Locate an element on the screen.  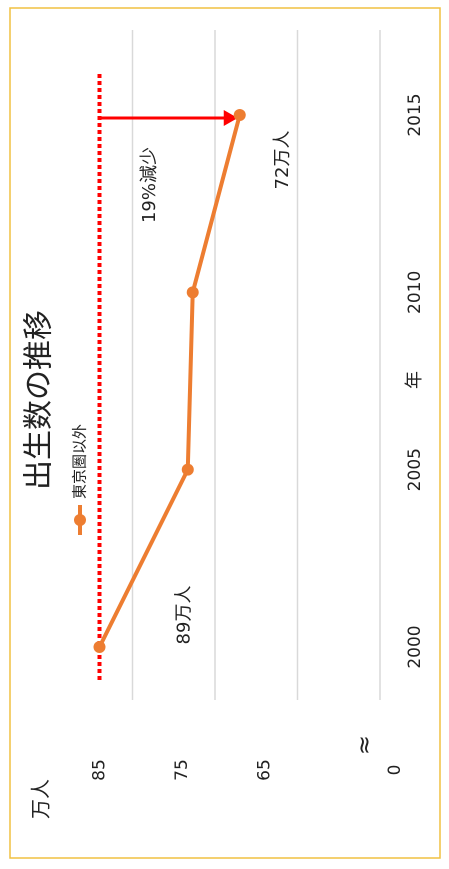
x-tick-label: 2005 is located at coordinates (415, 469).